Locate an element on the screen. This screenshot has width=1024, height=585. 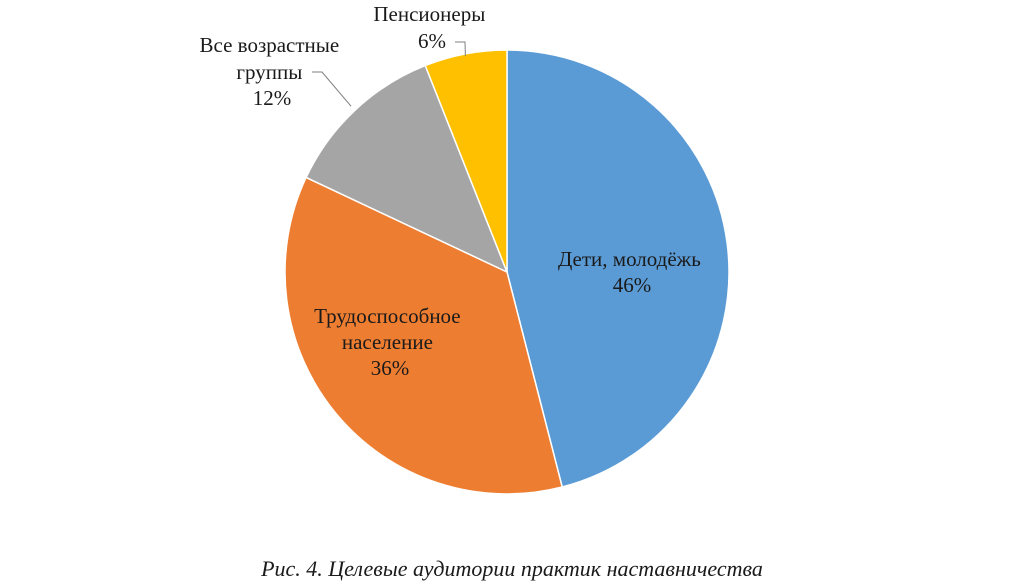
slice-label-working-age: Трудоспособное население 36% is located at coordinates (390, 342).